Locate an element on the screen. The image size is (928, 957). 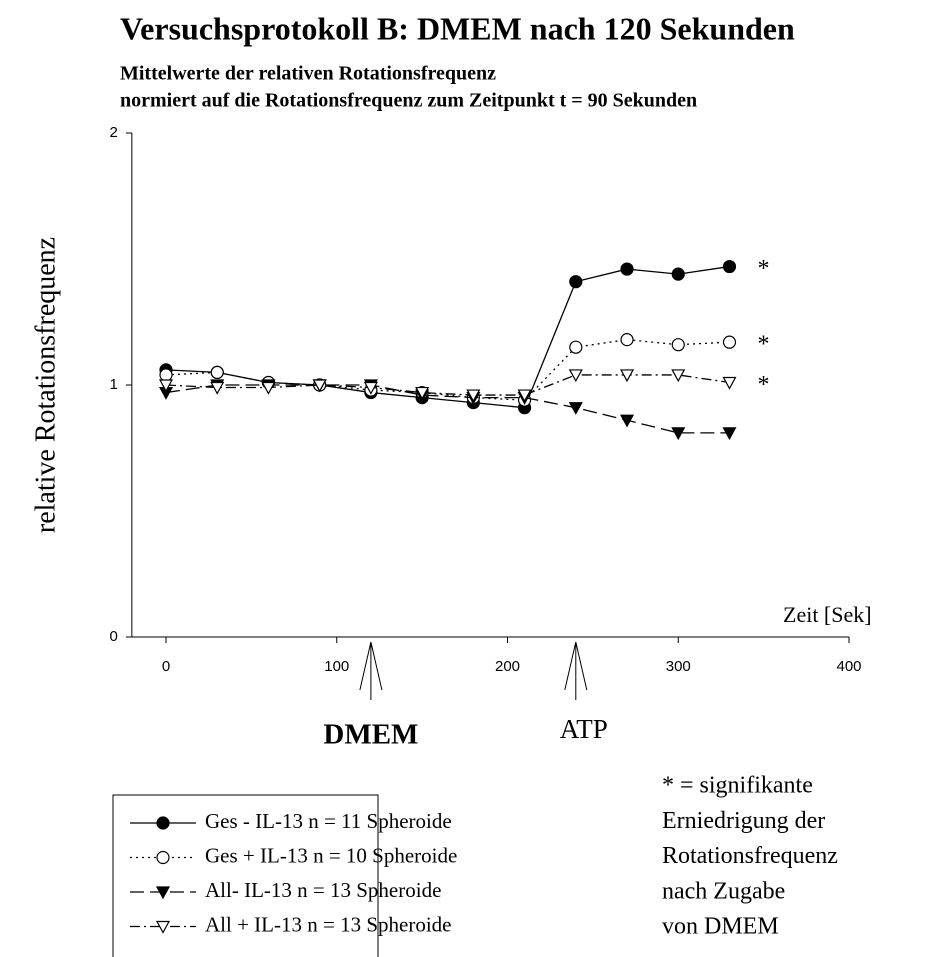
note: Rotationsfrequenz is located at coordinates (750, 856).